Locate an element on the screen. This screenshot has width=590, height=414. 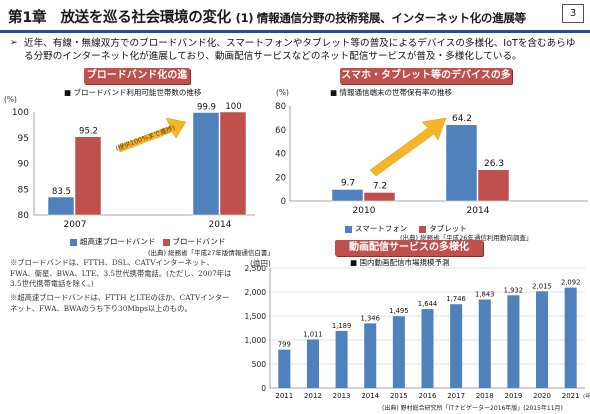
bar-tablet-2010 is located at coordinates (379, 197).